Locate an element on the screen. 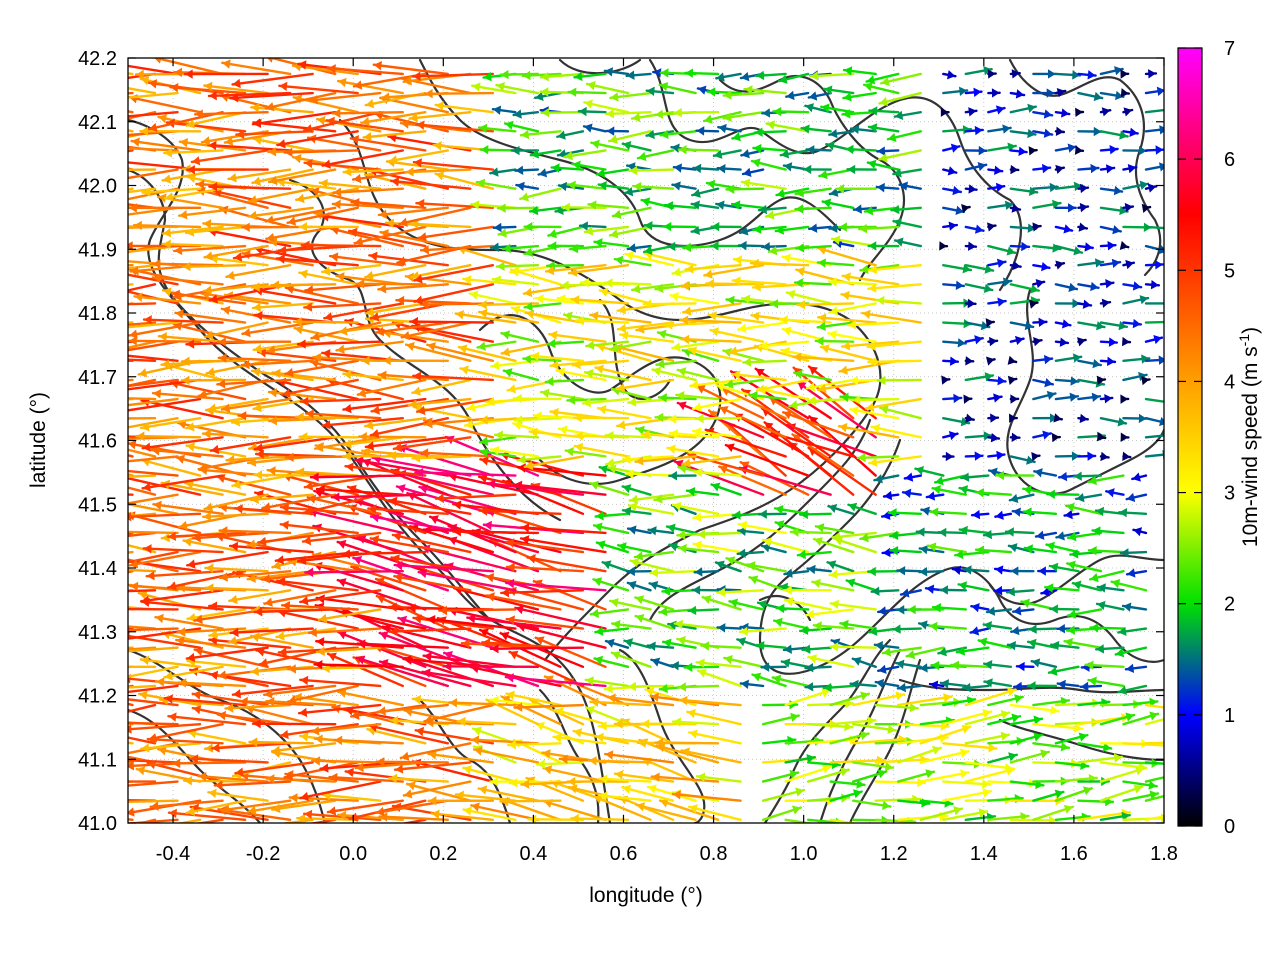  colorbar-tick-label: 7 is located at coordinates (1229, 49).